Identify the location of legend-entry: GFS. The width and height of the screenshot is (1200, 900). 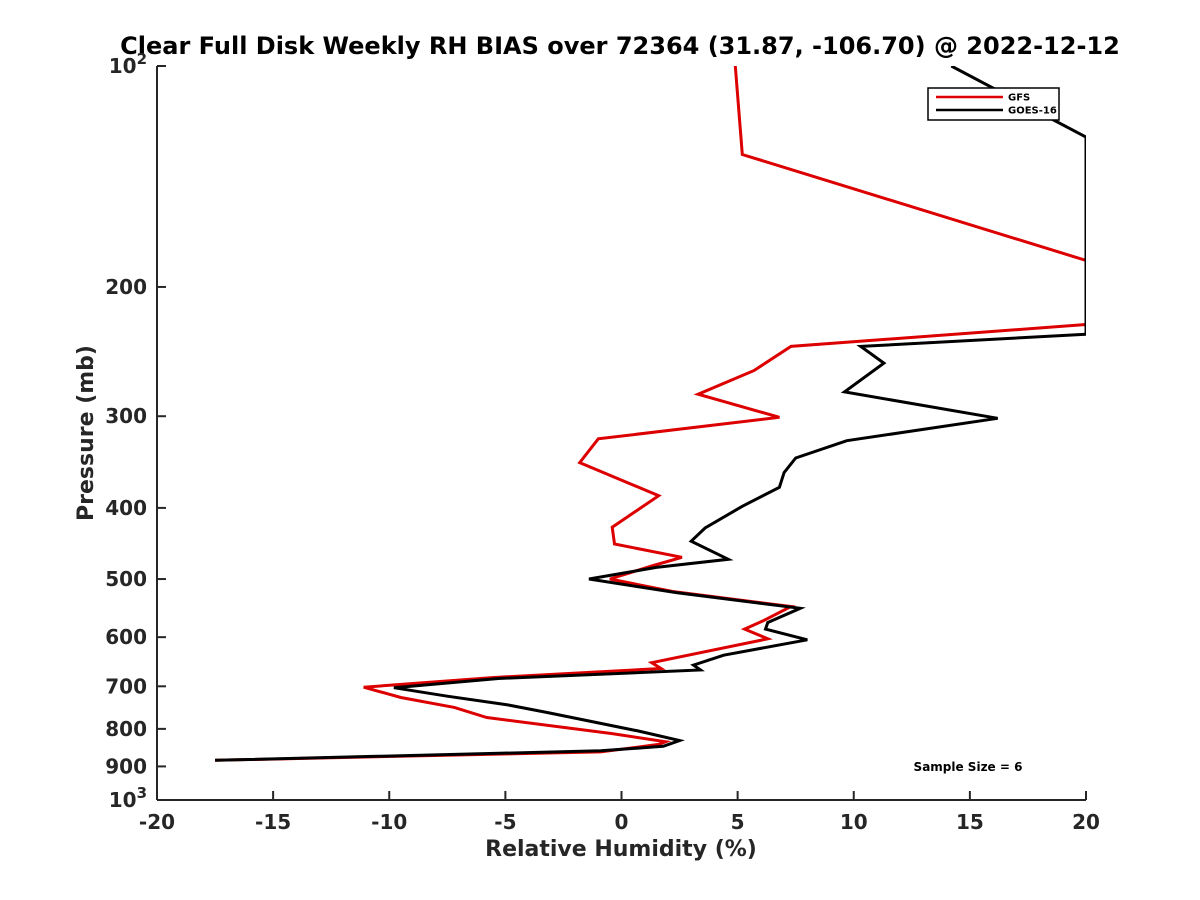
(1019, 98).